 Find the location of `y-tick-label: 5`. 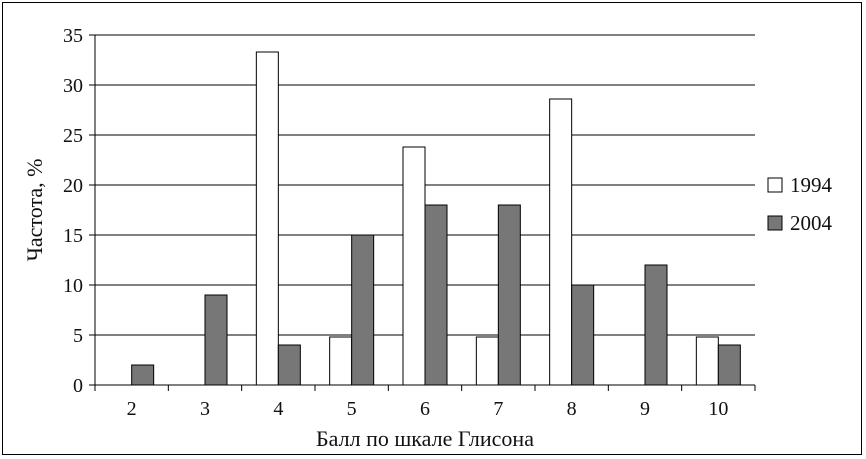

y-tick-label: 5 is located at coordinates (78, 336).